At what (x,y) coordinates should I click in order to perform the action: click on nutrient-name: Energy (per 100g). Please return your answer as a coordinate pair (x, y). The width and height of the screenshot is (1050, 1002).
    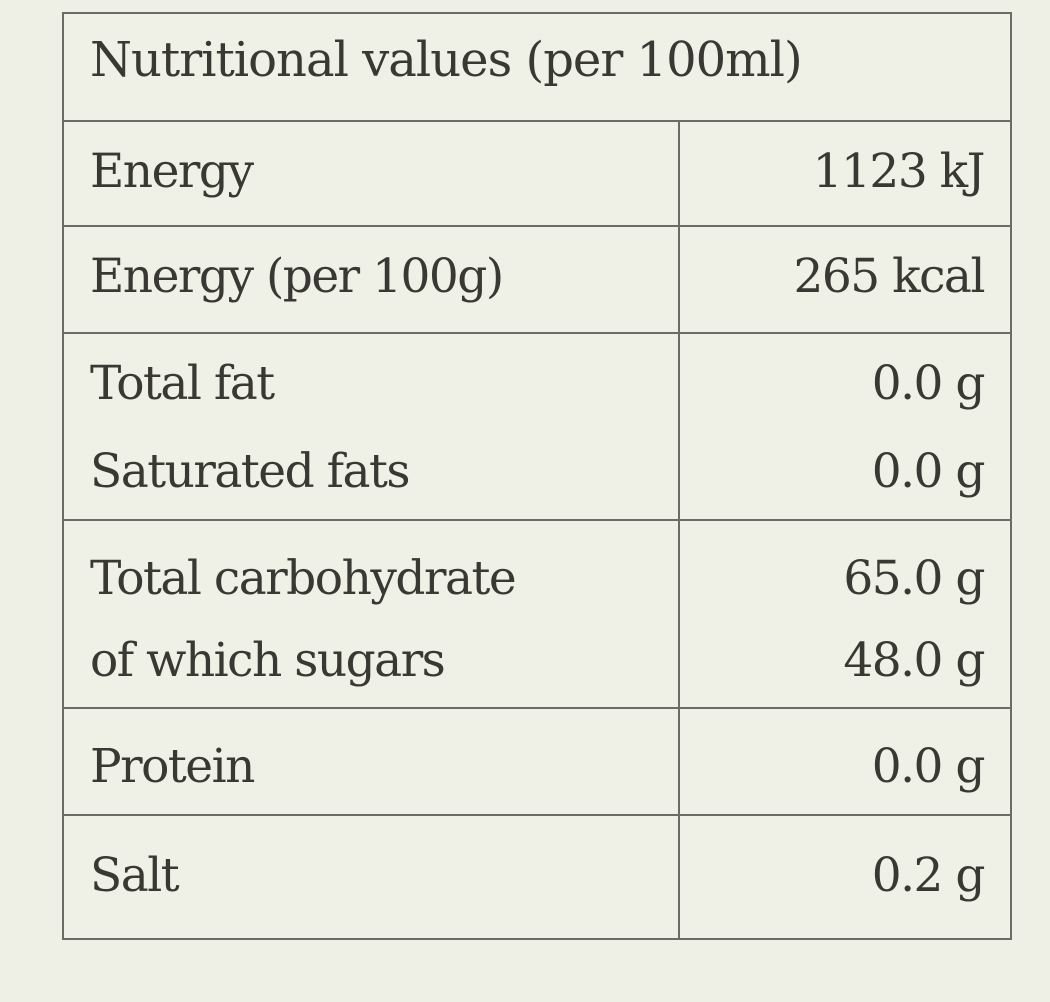
    Looking at the image, I should click on (297, 276).